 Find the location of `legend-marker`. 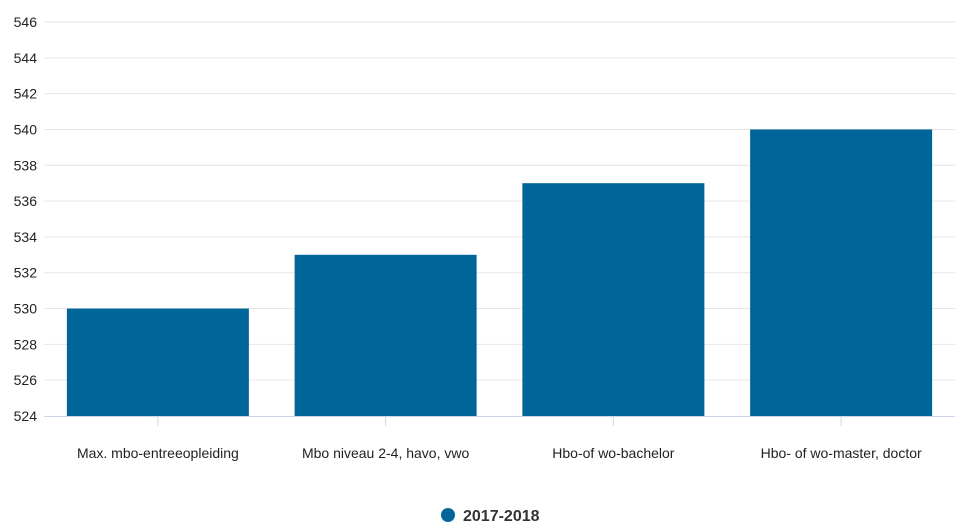

legend-marker is located at coordinates (448, 515).